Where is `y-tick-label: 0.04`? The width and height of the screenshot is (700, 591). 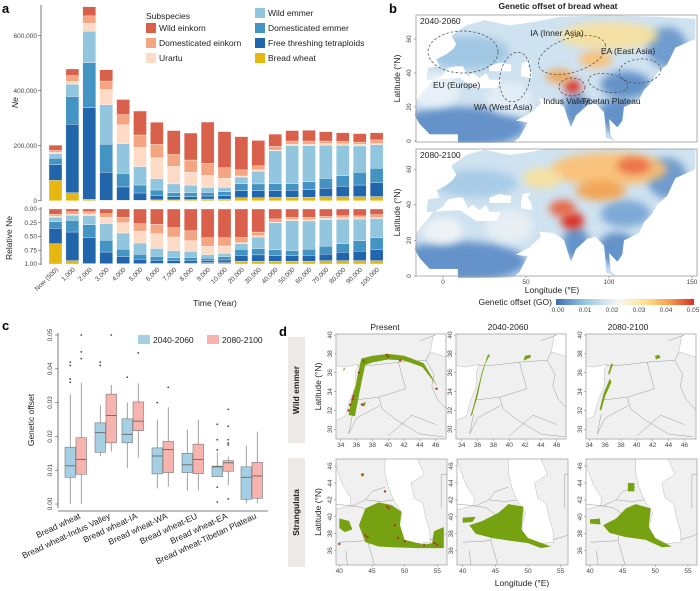 y-tick-label: 0.04 is located at coordinates (50, 368).